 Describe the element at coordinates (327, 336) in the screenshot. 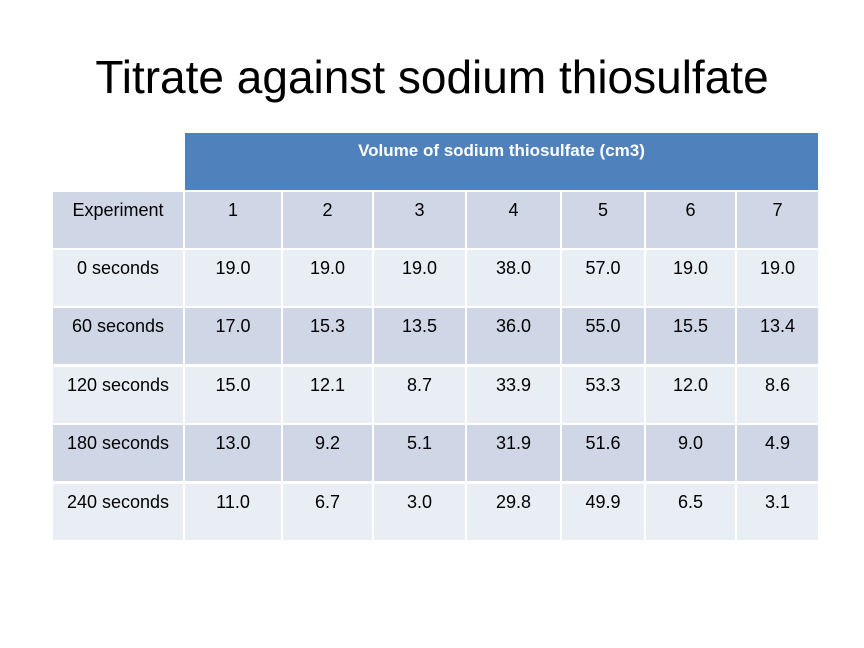

I see `table-cell: 15.3` at that location.